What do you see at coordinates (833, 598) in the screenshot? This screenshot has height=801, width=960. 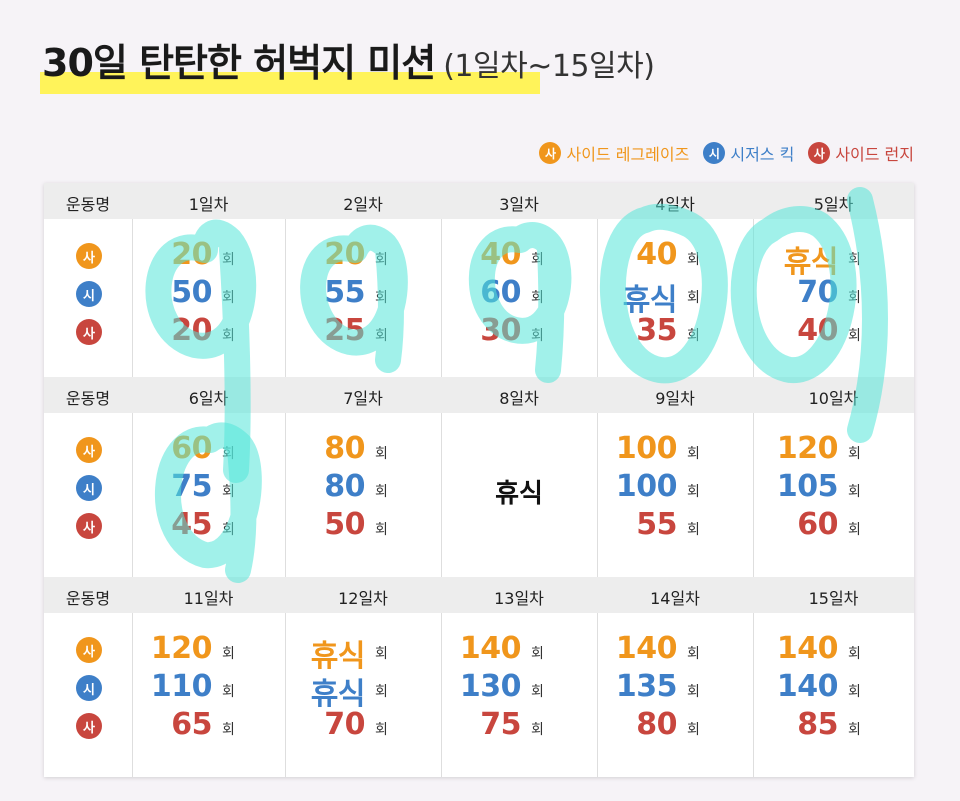 I see `day-label: 15일차` at bounding box center [833, 598].